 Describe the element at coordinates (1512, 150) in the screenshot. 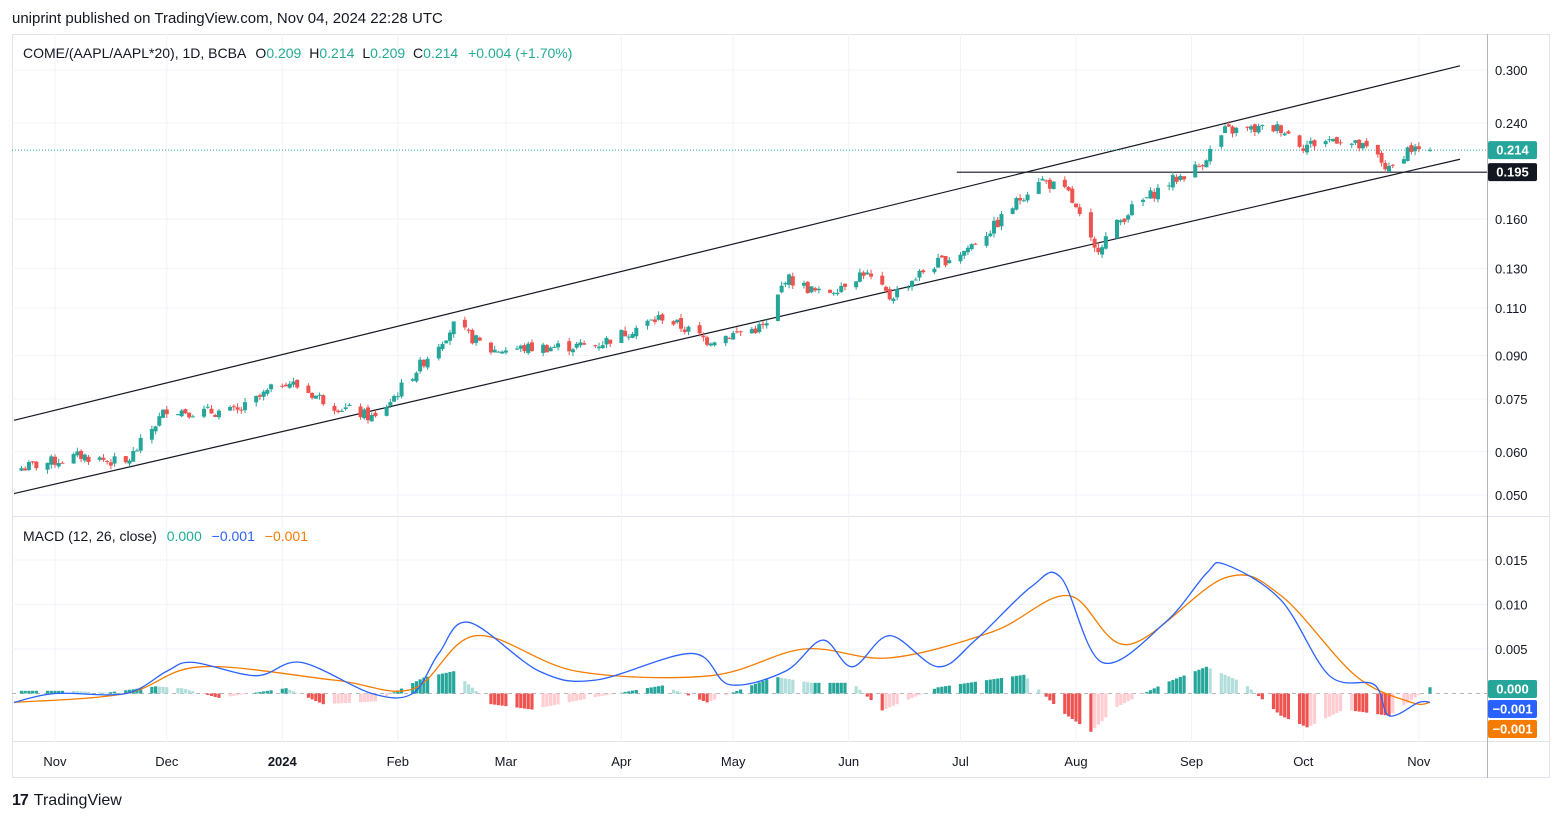

I see `last-price-tag-bg` at that location.